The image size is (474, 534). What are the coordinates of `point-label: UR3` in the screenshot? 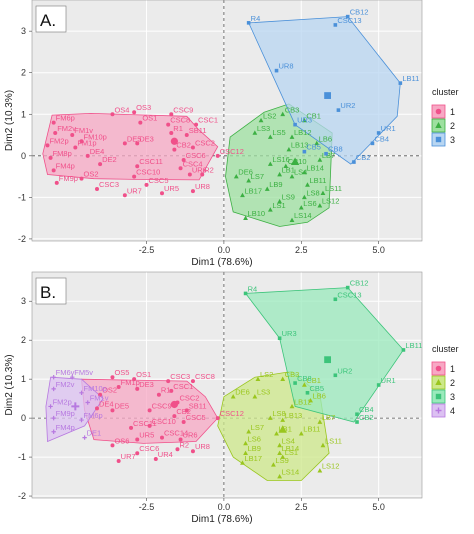 It's located at (289, 333).